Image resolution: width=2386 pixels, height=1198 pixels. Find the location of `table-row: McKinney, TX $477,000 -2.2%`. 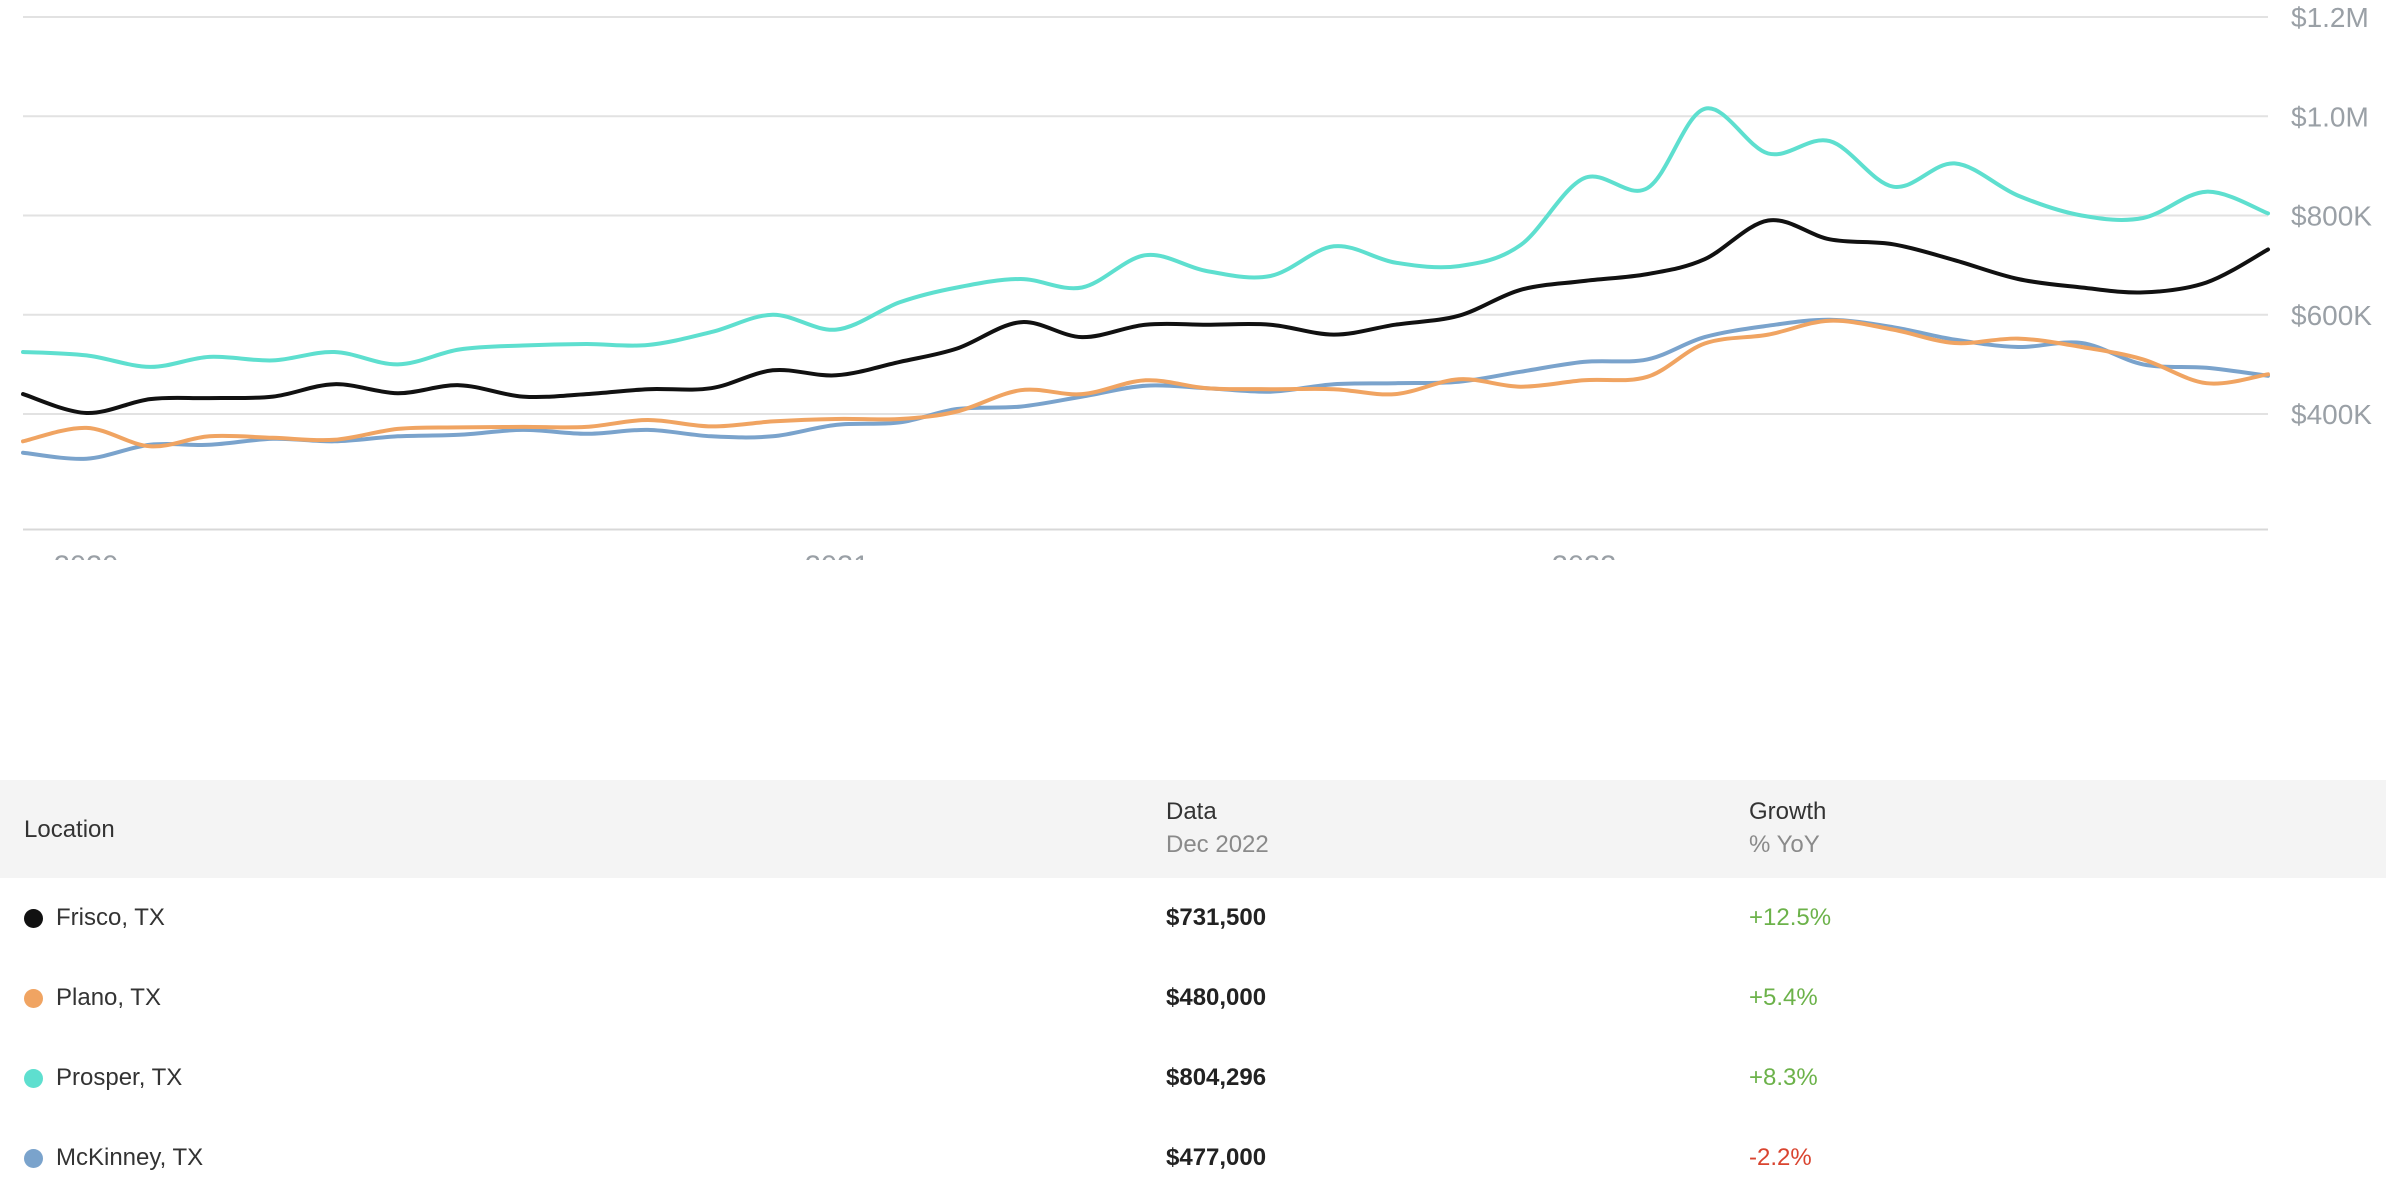

table-row: McKinney, TX $477,000 -2.2% is located at coordinates (1193, 1158).